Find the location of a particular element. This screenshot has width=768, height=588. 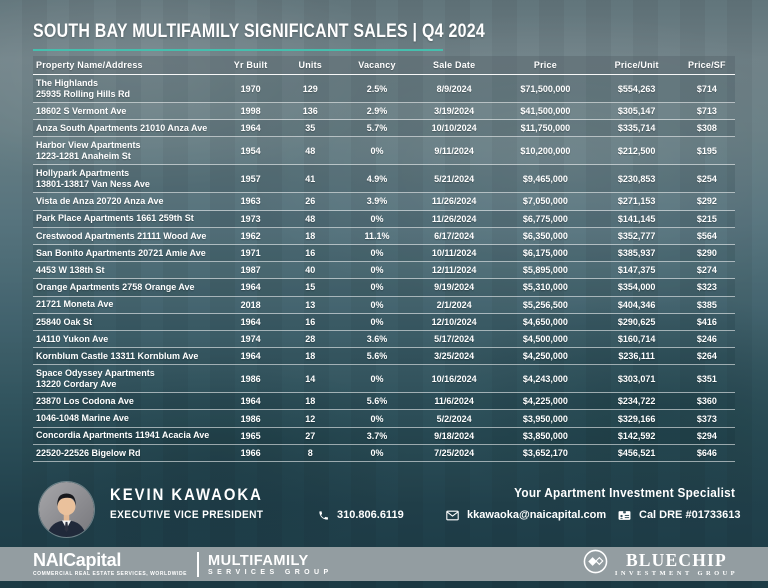

cell-property: 25840 Oak St is located at coordinates (64, 321).